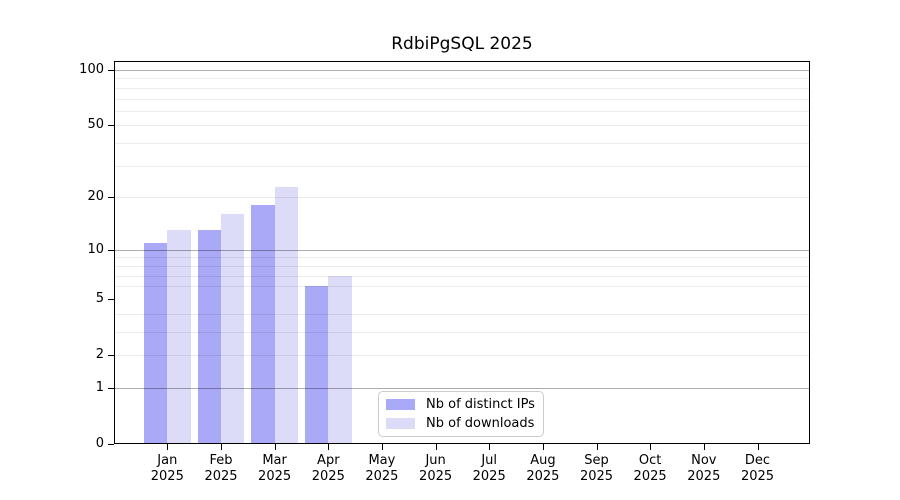 This screenshot has width=900, height=500. What do you see at coordinates (382, 460) in the screenshot?
I see `x-tick-month: May` at bounding box center [382, 460].